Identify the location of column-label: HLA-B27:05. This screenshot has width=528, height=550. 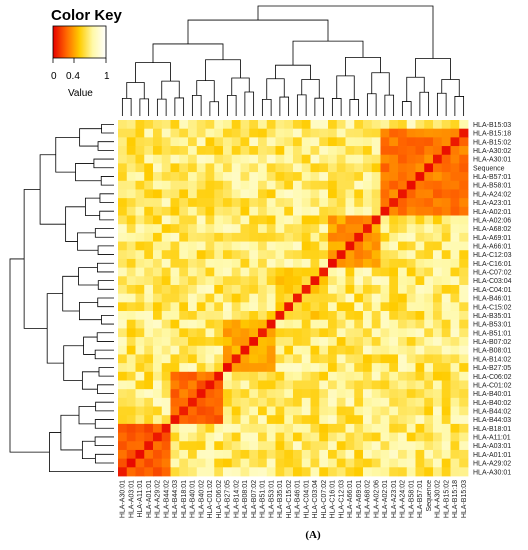
(228, 499).